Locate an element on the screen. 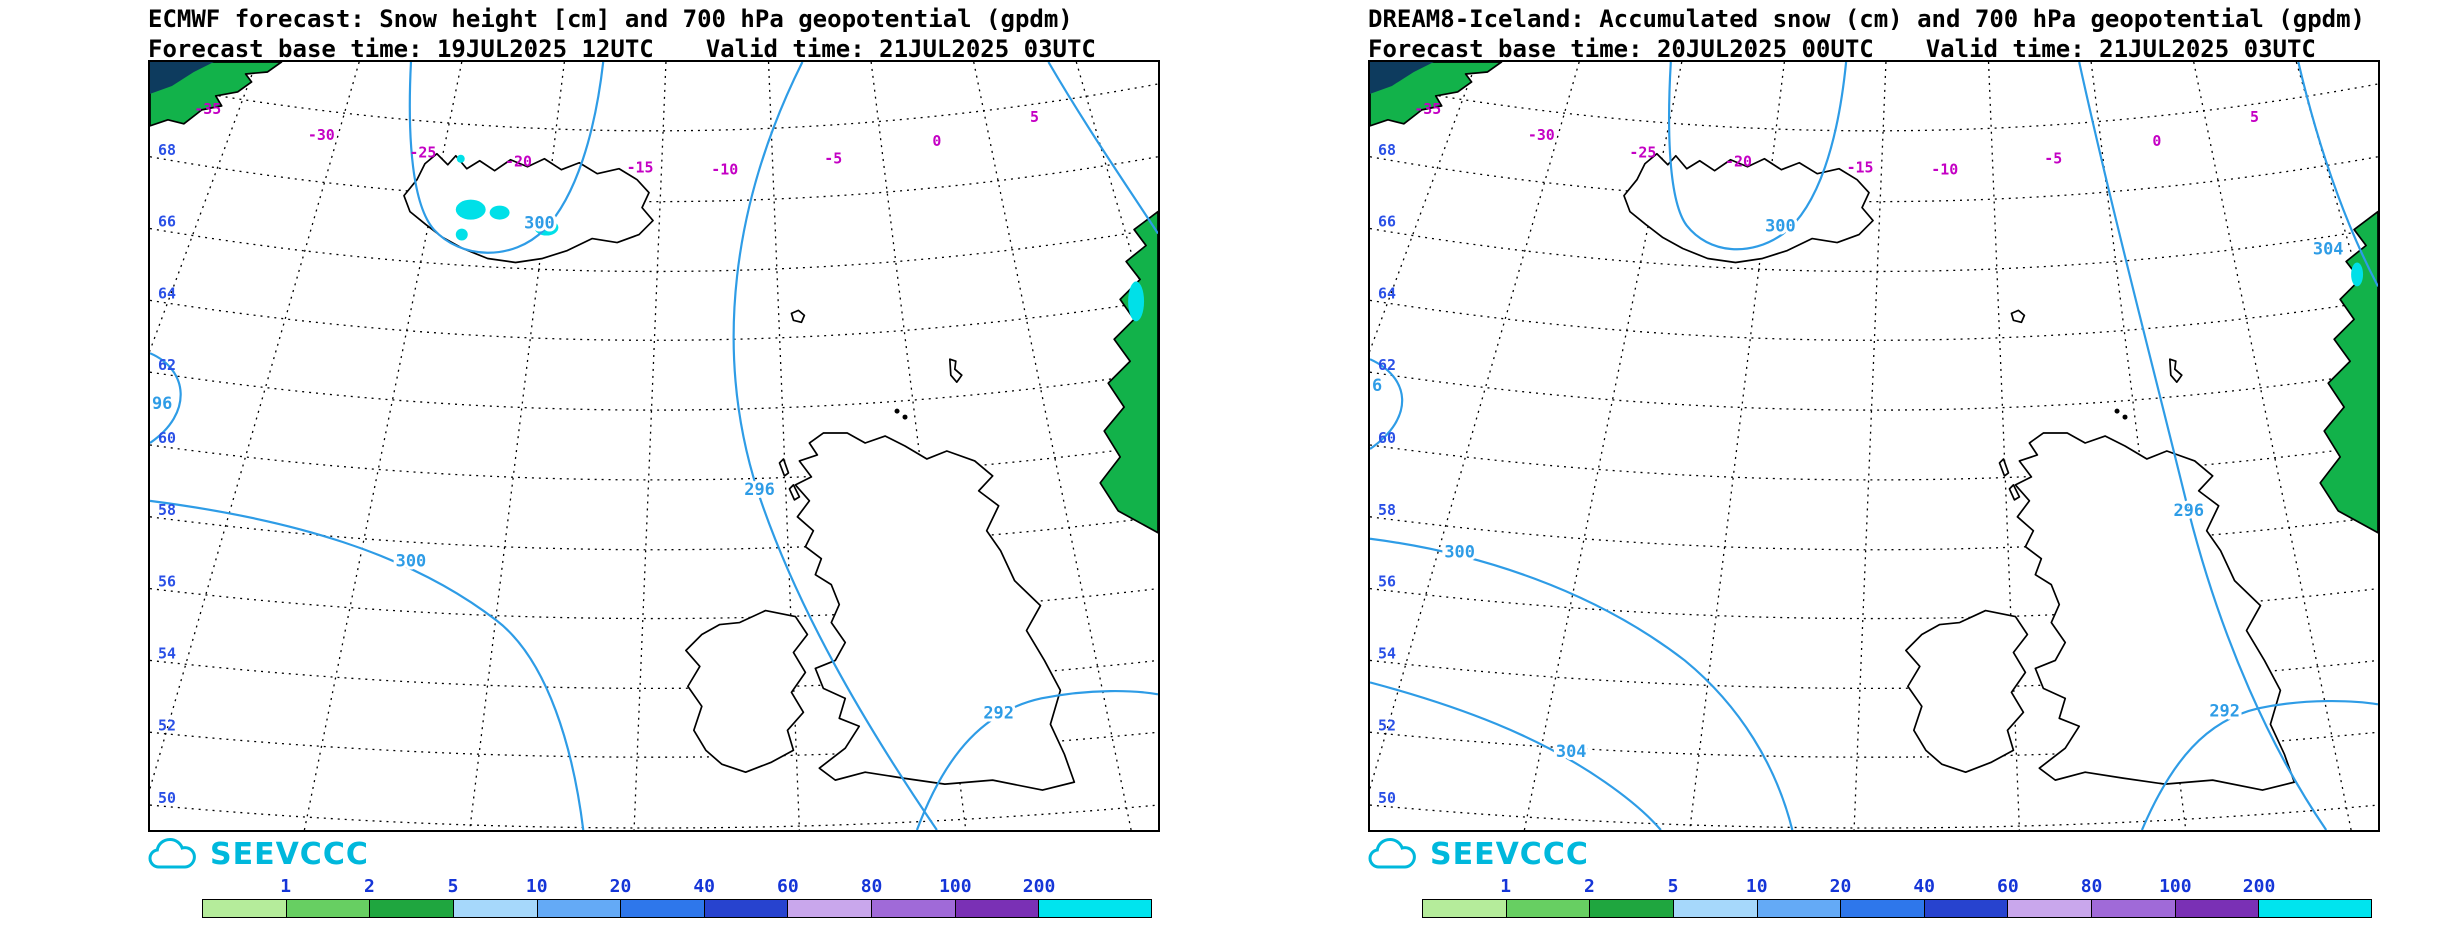  forecast-base-time: Forecast base time: 20JUL2025 00UTC is located at coordinates (1621, 49).